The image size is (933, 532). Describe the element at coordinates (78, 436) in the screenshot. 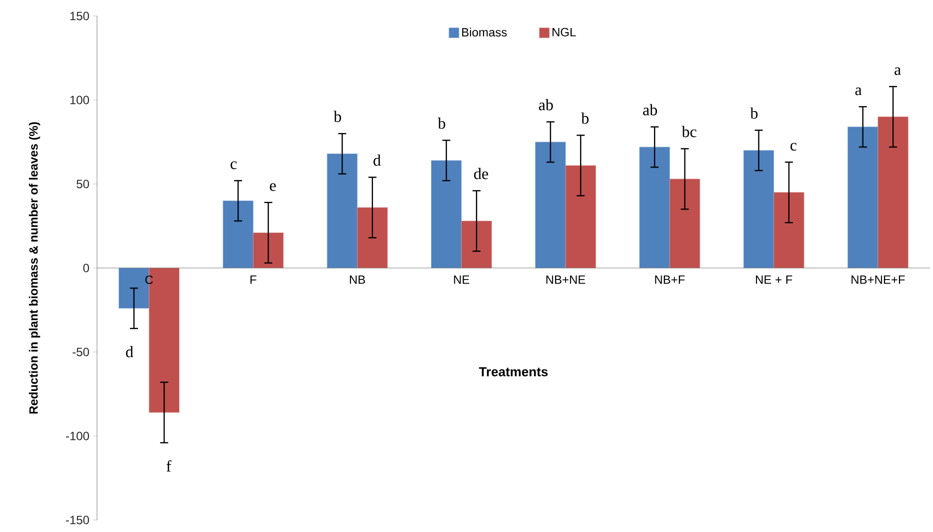

I see `y-tick-label: -100` at that location.